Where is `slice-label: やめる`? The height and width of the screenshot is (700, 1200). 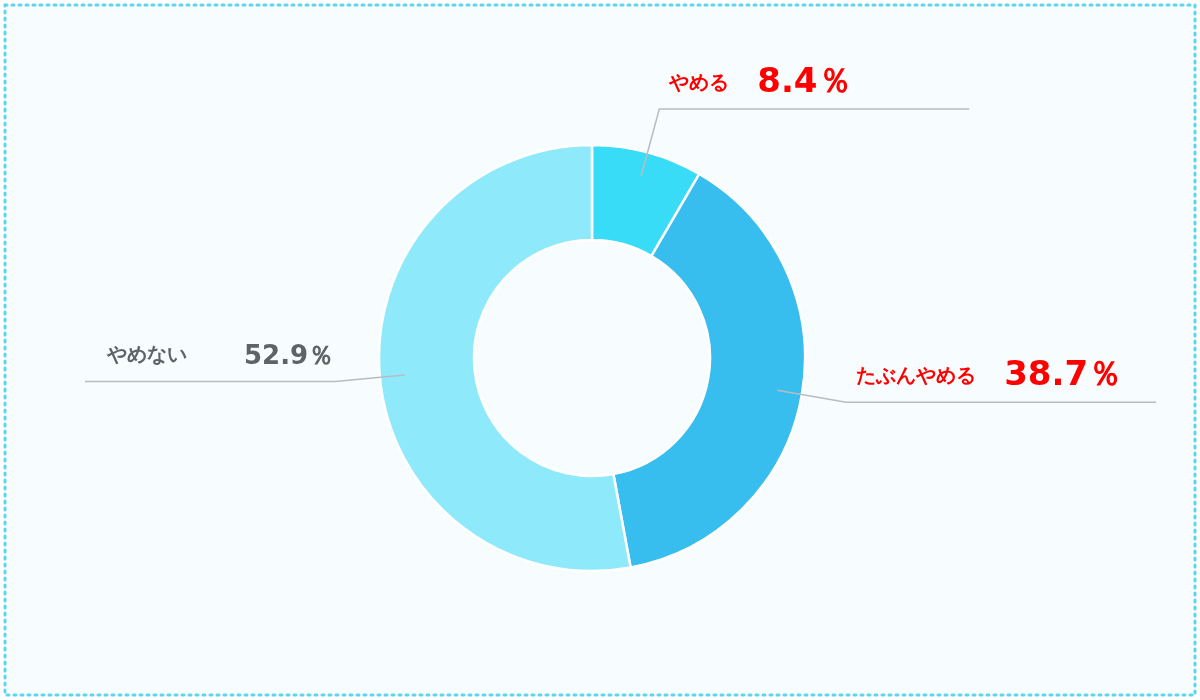 slice-label: やめる is located at coordinates (699, 81).